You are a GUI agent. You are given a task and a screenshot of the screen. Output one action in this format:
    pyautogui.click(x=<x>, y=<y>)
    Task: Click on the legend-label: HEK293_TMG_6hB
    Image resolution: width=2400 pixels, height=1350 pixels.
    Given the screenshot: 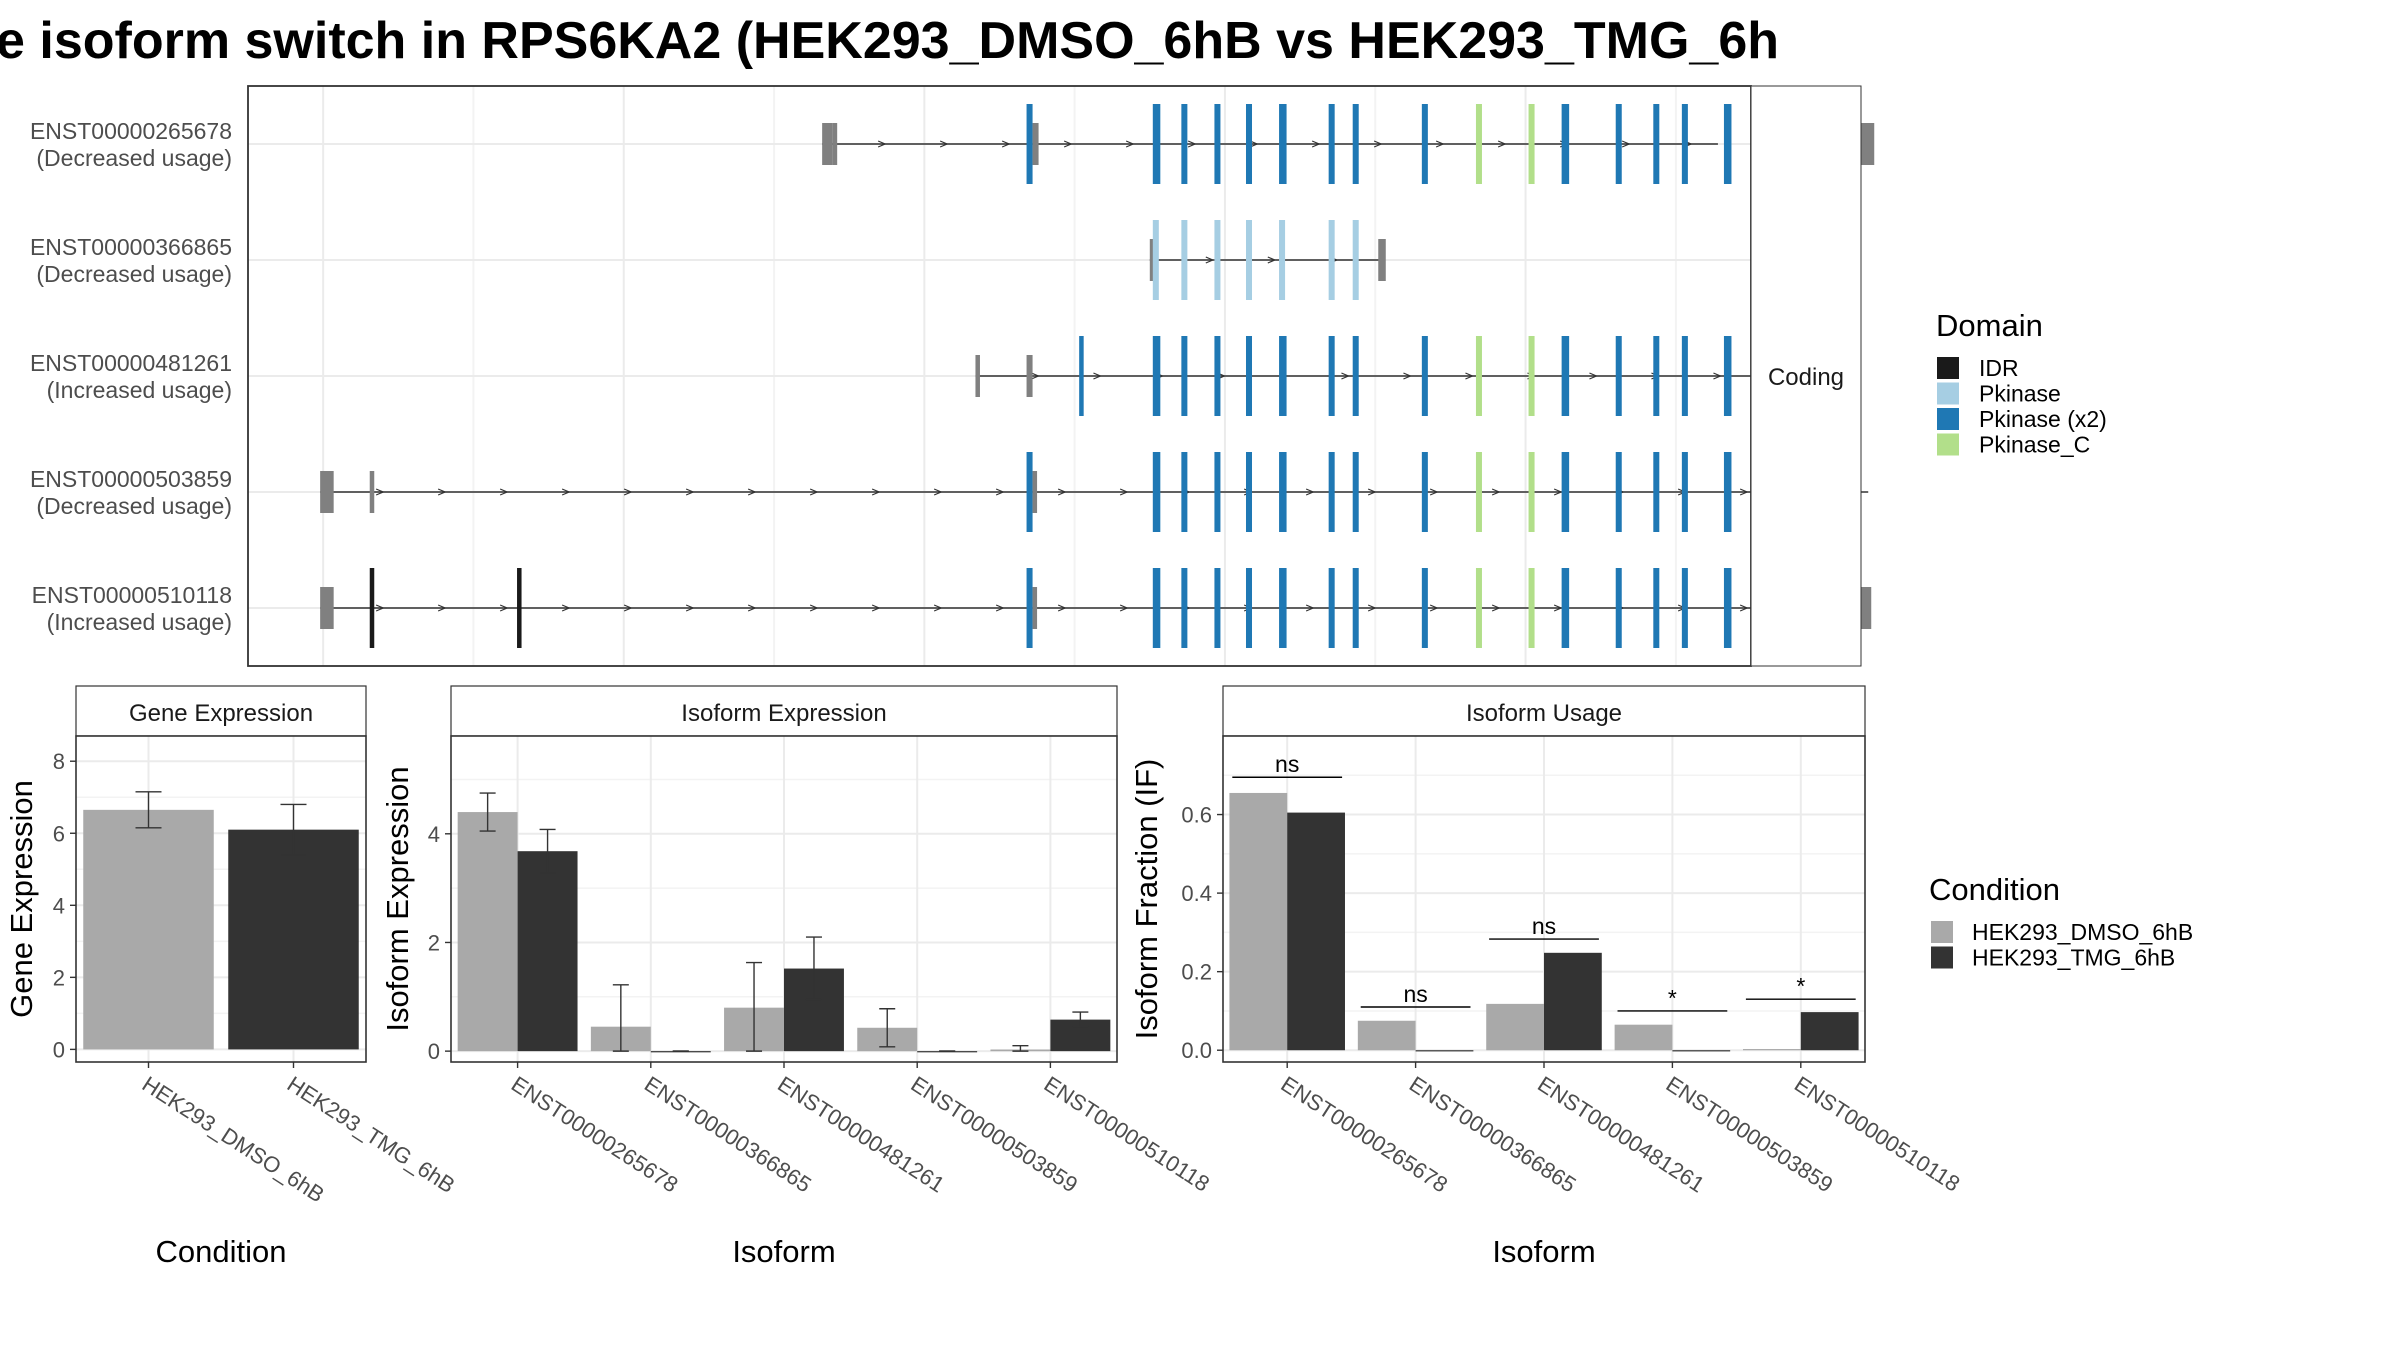 What is the action you would take?
    pyautogui.click(x=2073, y=958)
    